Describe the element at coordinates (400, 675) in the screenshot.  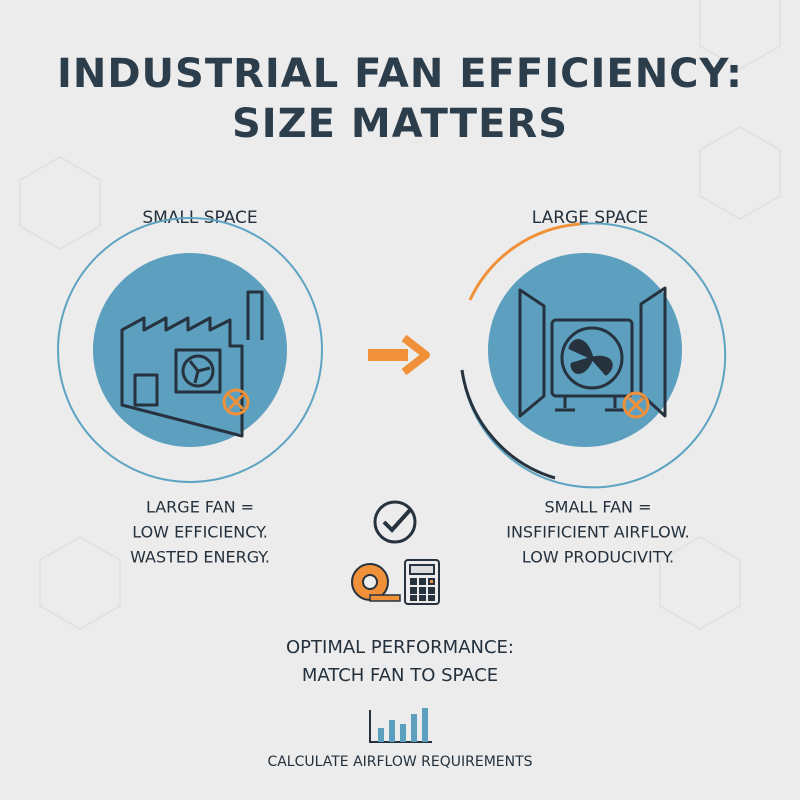
I see `conclusion-line: MATCH FAN TO SPACE` at that location.